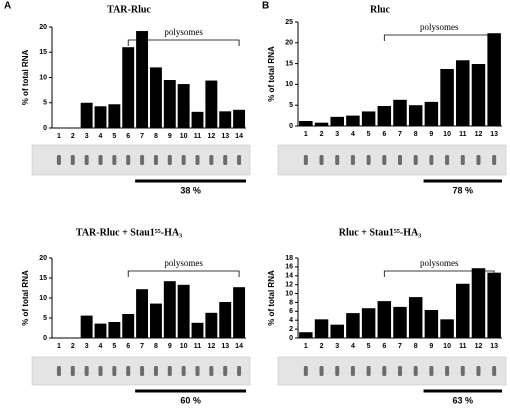  Describe the element at coordinates (190, 400) in the screenshot. I see `percent-label: 60 %` at that location.